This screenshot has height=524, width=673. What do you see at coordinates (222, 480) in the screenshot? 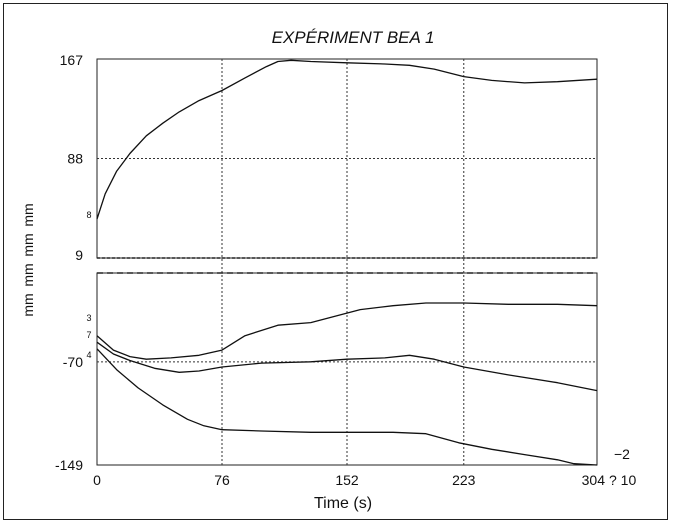
I see `x-tick-label: 76` at bounding box center [222, 480].